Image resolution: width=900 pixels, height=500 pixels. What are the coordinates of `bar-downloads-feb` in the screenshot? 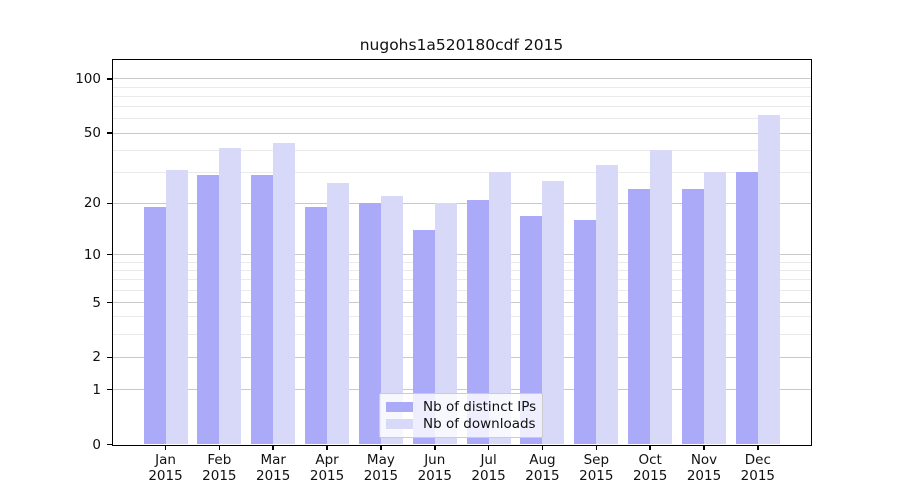 It's located at (230, 296).